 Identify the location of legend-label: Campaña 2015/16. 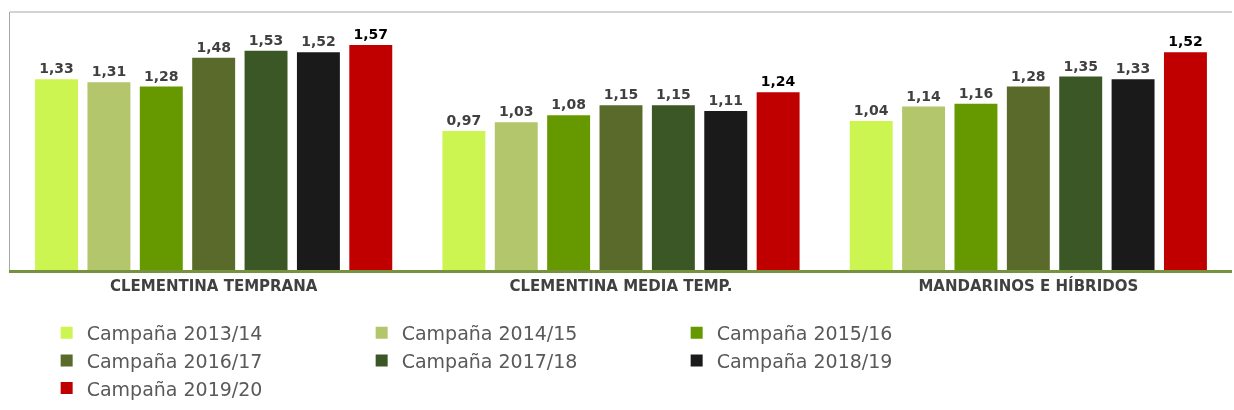
(804, 333).